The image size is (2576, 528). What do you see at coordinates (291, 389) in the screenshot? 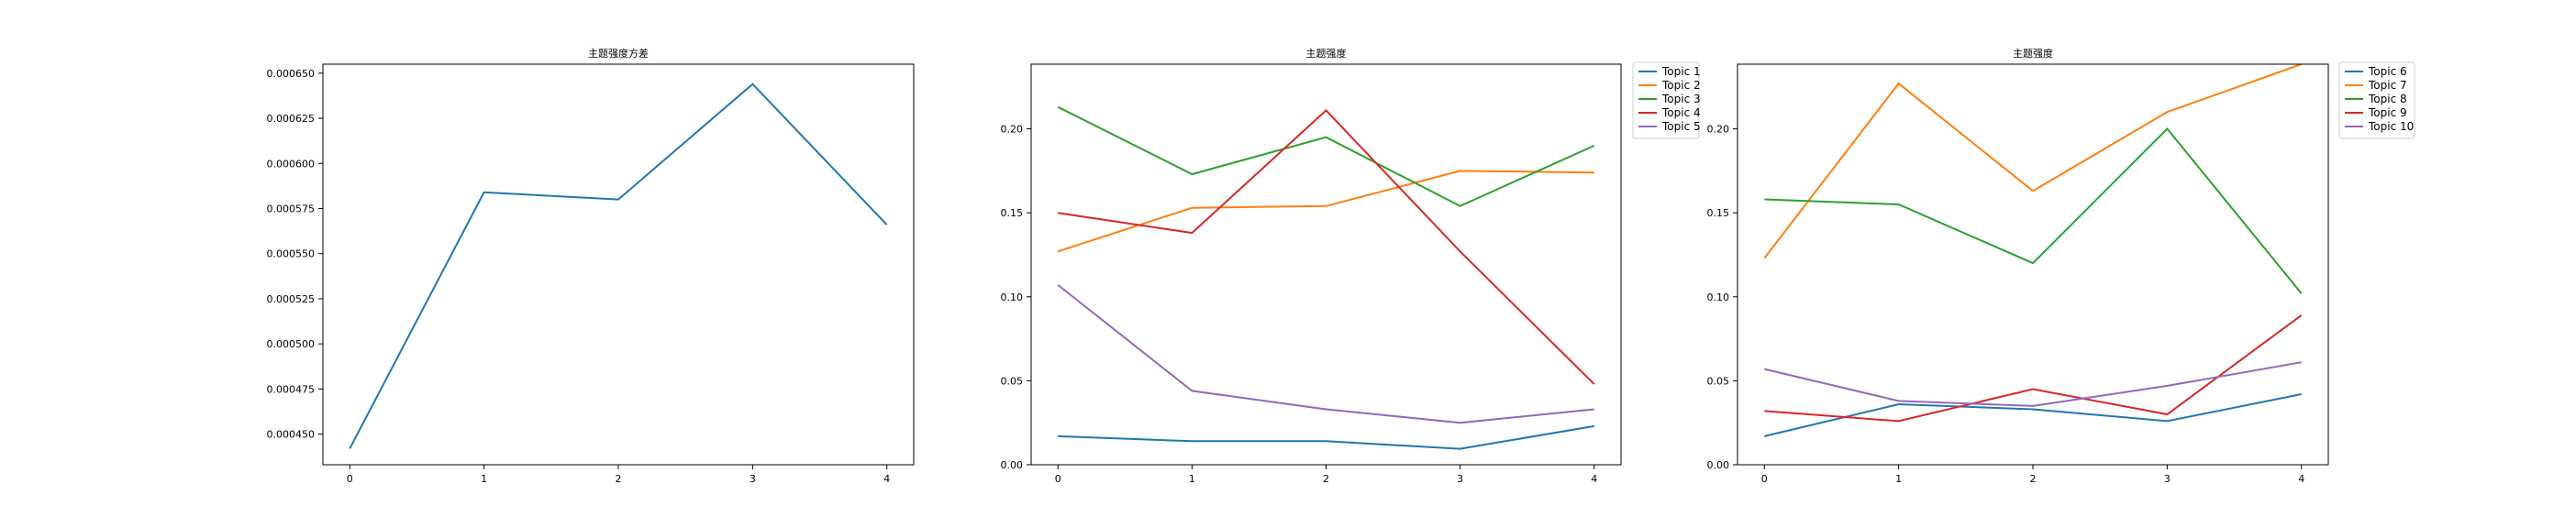
I see `y-tick-label: 0.000475` at bounding box center [291, 389].